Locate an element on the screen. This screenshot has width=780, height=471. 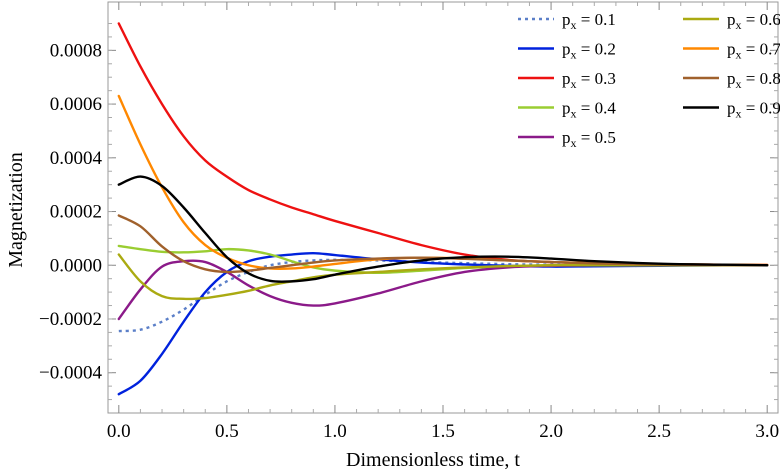
legend-label: px = 0.5 is located at coordinates (589, 139).